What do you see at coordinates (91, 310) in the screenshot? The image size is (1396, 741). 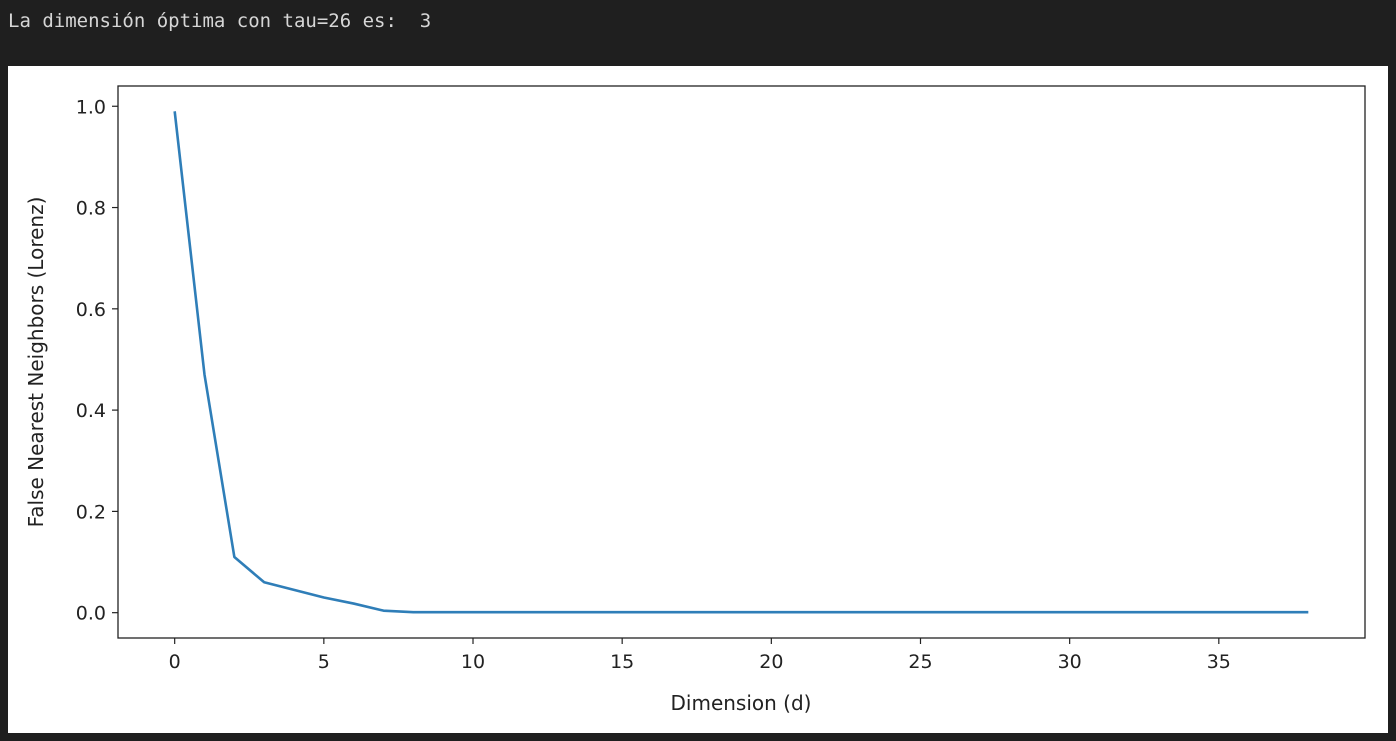 I see `y-tick-label: 0.6` at bounding box center [91, 310].